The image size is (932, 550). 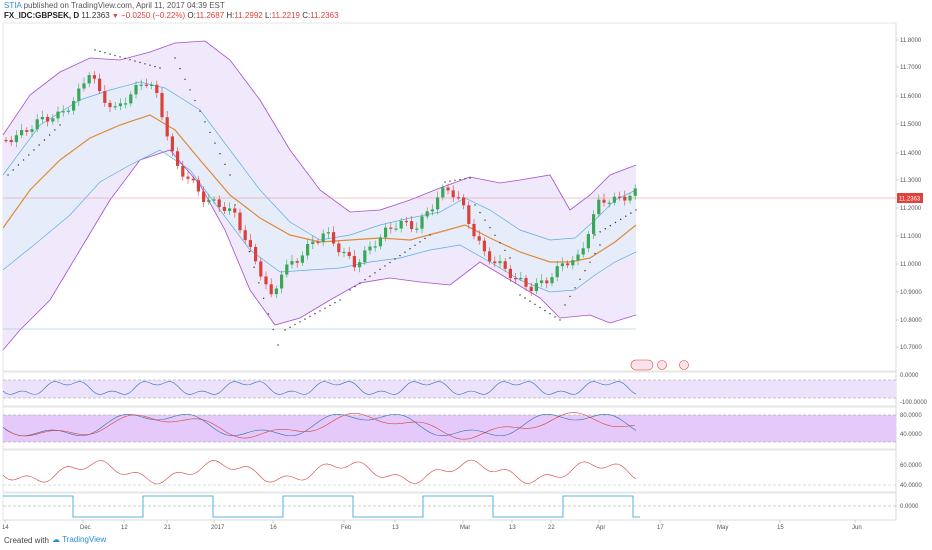 I want to click on event-markers, so click(x=659, y=365).